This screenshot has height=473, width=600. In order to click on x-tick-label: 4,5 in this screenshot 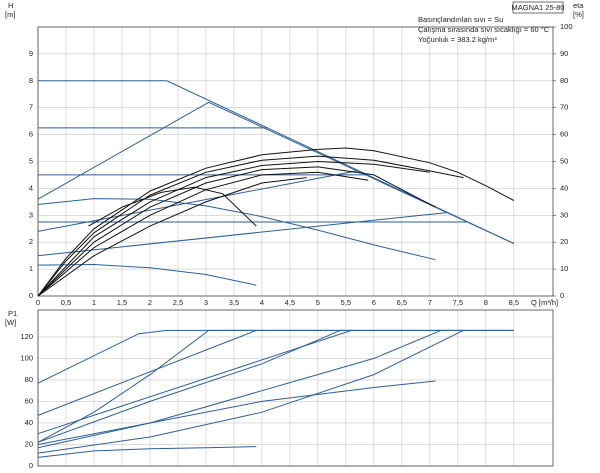, I will do `click(290, 302)`.